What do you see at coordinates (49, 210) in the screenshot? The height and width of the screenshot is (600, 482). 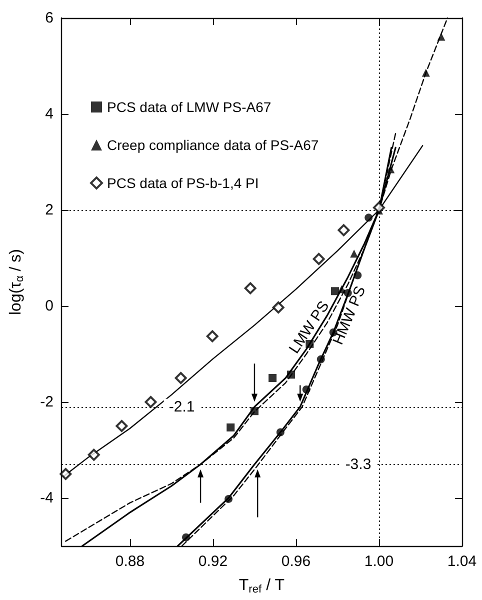 I see `y-tick-label: 2` at bounding box center [49, 210].